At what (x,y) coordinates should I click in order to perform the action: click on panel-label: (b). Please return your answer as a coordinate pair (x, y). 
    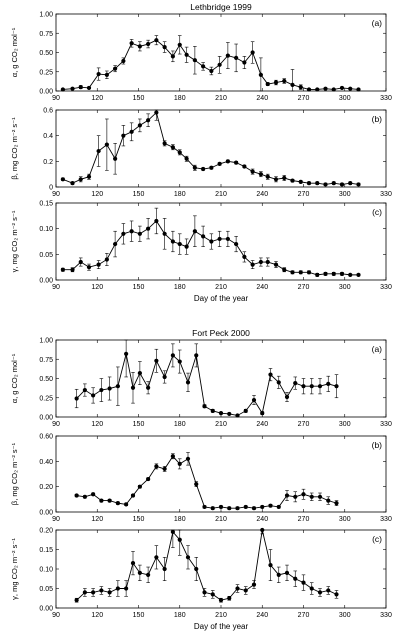
    Looking at the image, I should click on (377, 119).